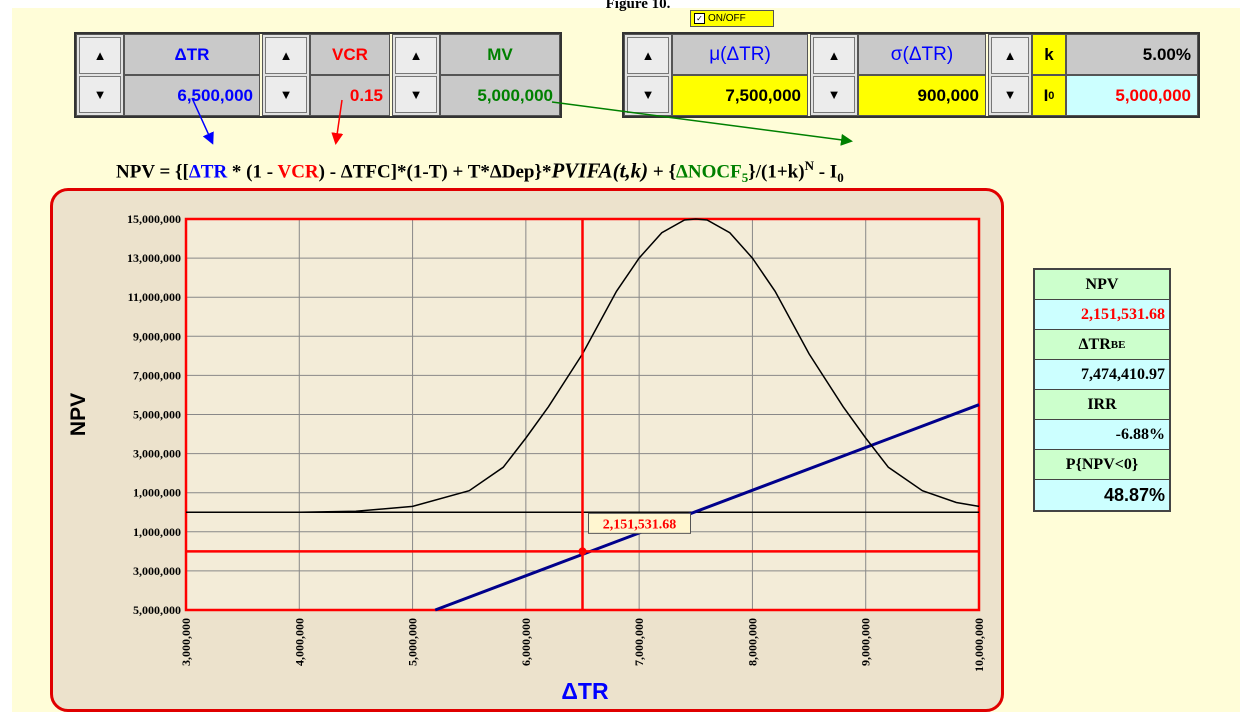  I want to click on k-label: k, so click(1049, 54).